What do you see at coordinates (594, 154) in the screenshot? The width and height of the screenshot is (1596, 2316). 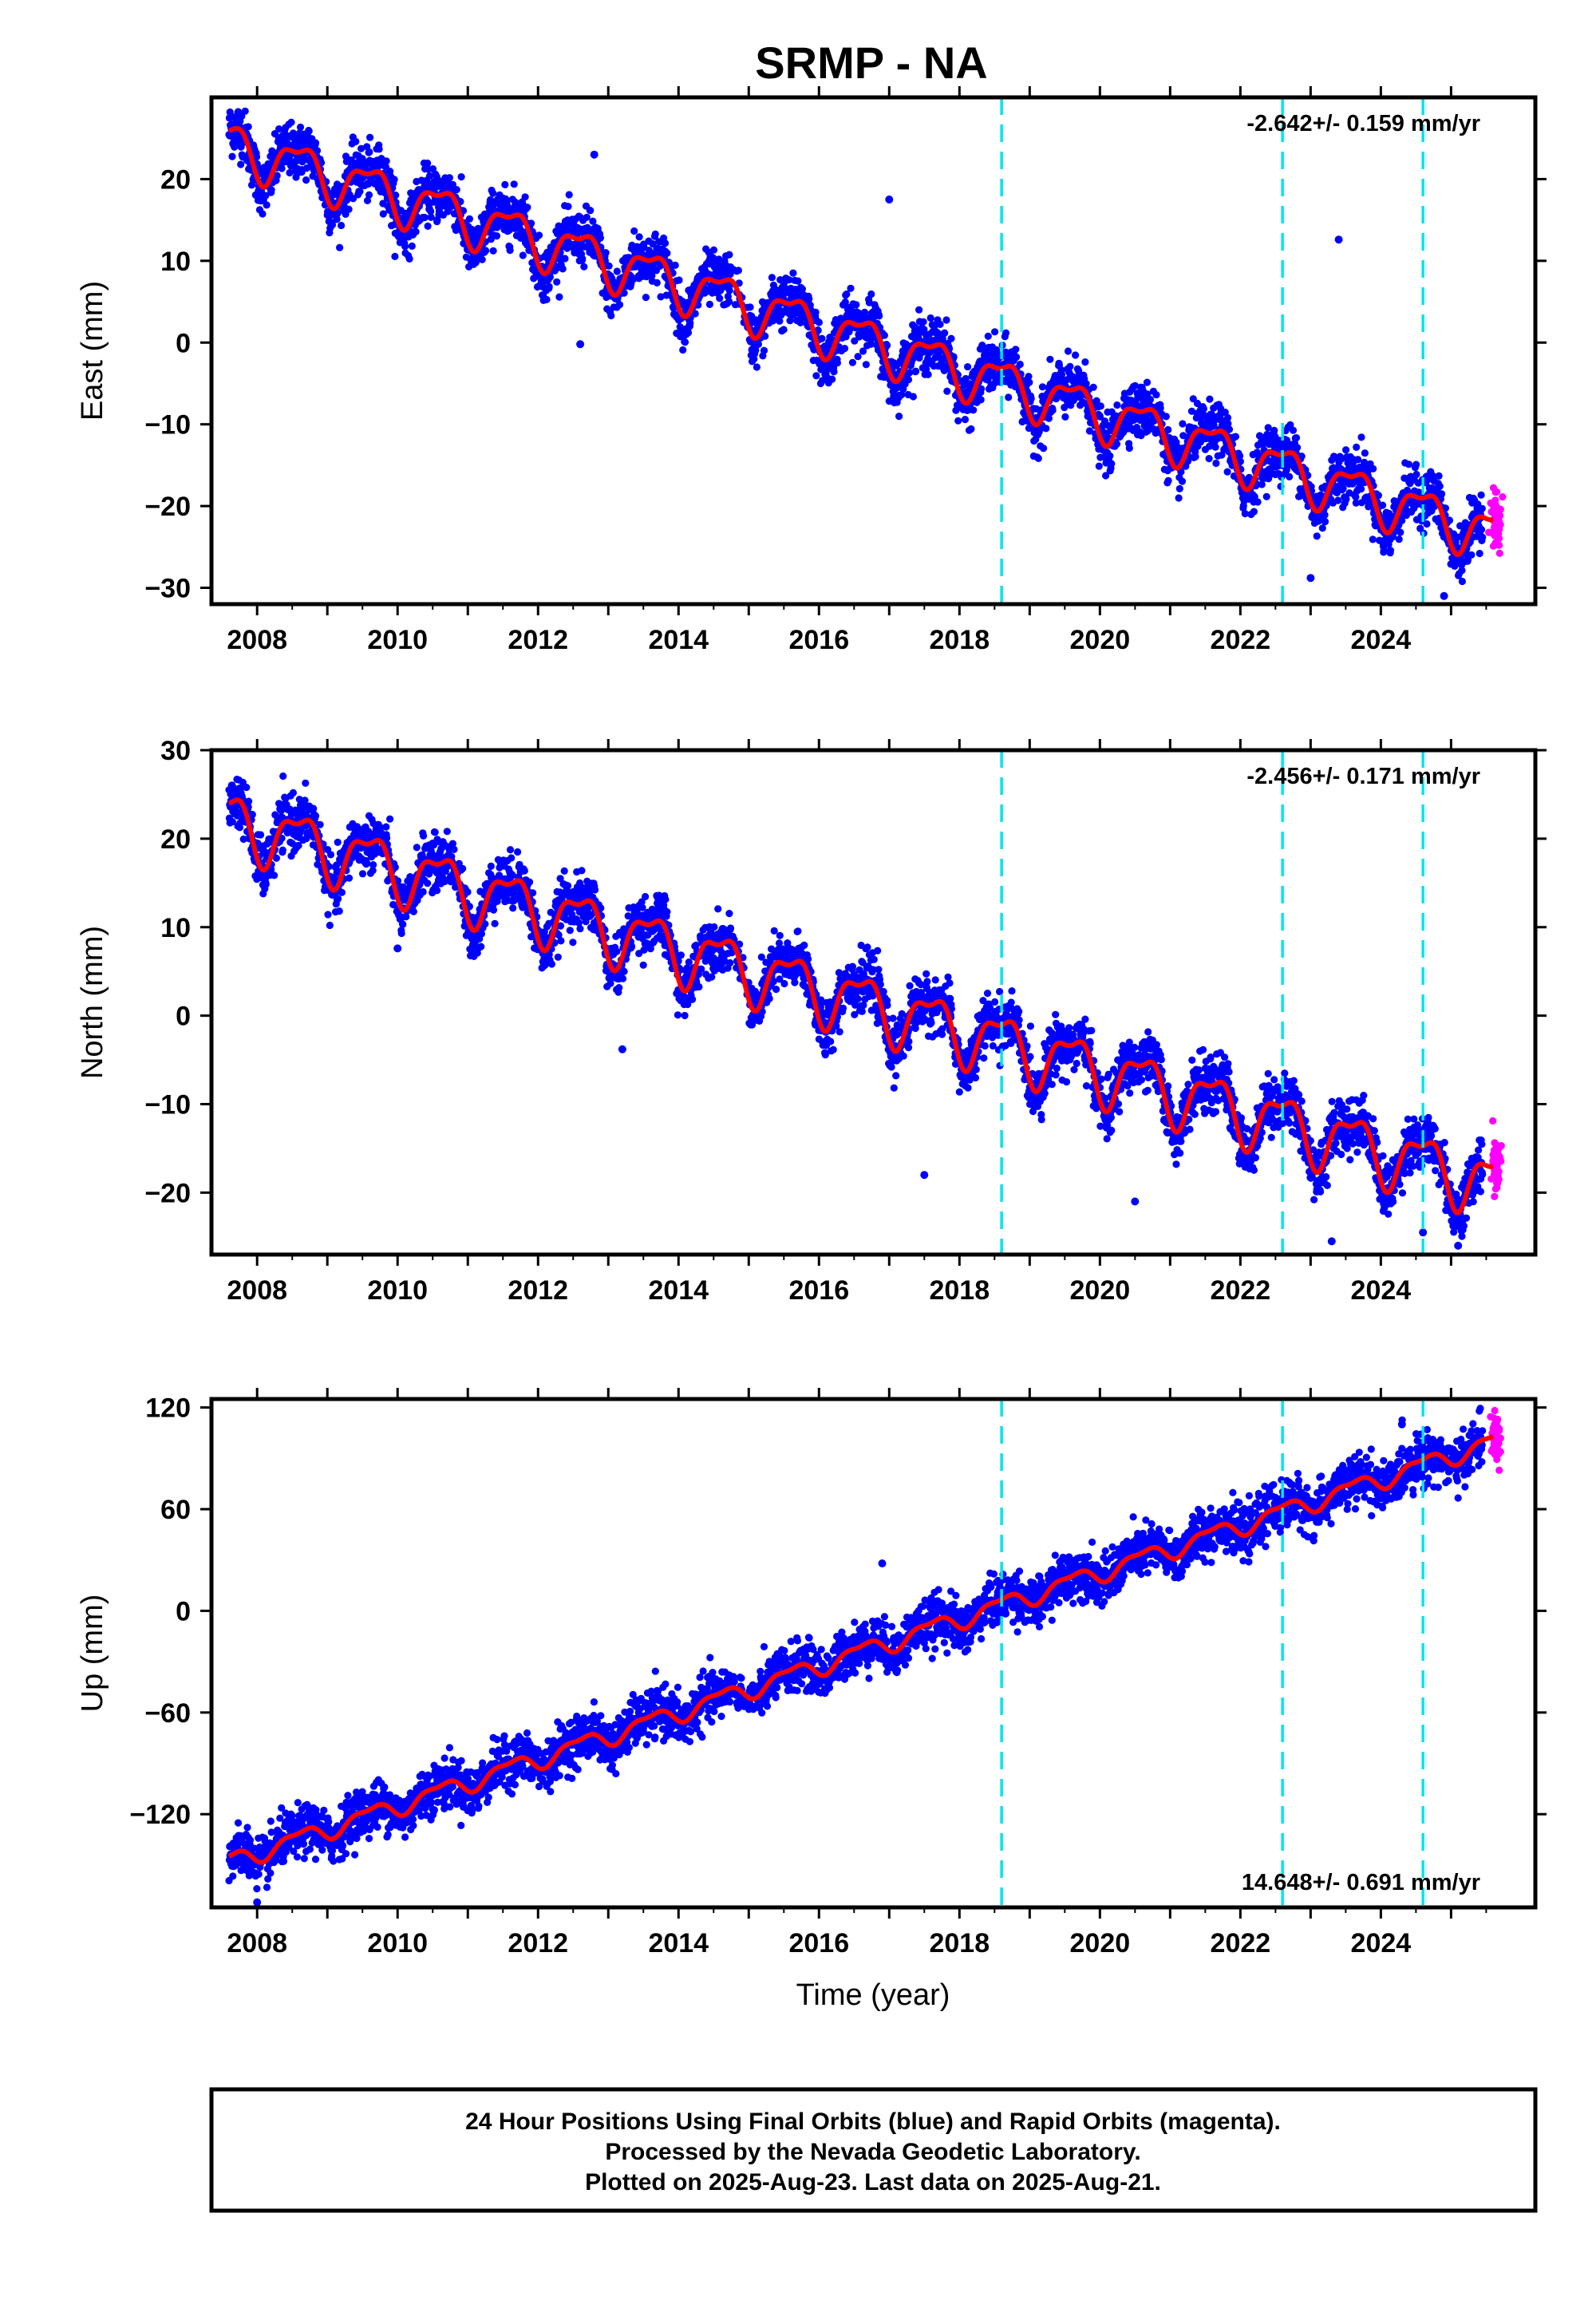 I see `outlier-point` at bounding box center [594, 154].